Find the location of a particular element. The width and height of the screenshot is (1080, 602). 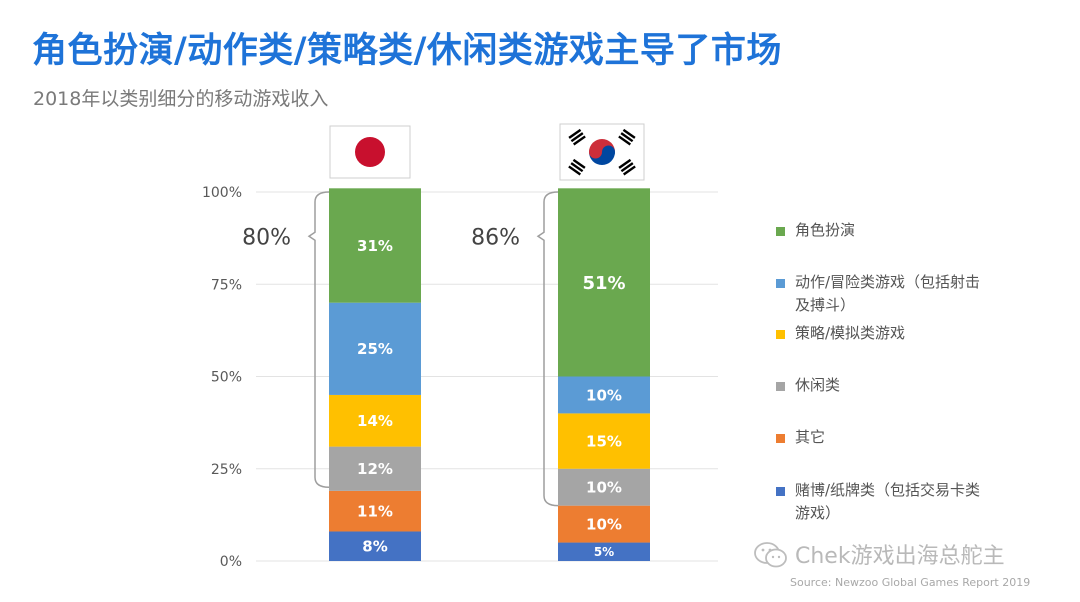

legend-label-gambling: 赌博/纸牌类（包括交易卡类游戏） is located at coordinates (888, 501).